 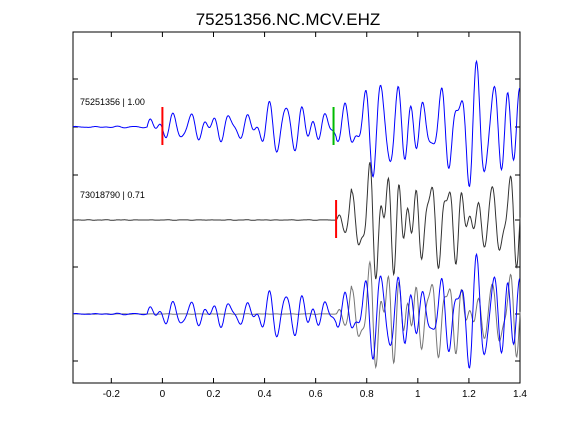 I want to click on x-tick-label: 1.2, so click(x=469, y=394).